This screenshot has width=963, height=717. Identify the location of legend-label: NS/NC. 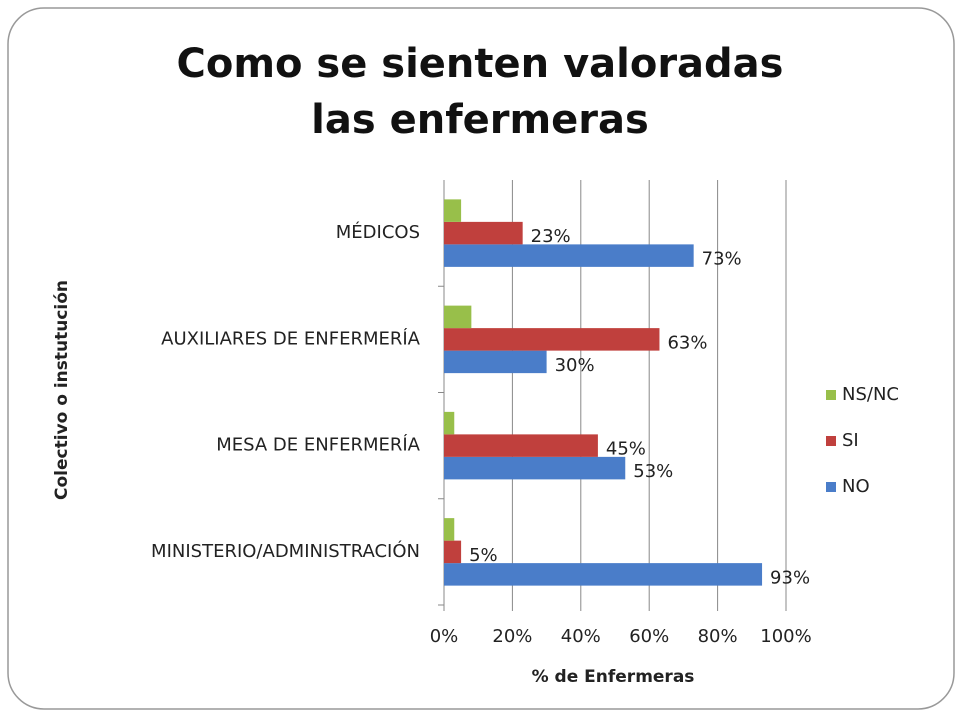
(870, 394).